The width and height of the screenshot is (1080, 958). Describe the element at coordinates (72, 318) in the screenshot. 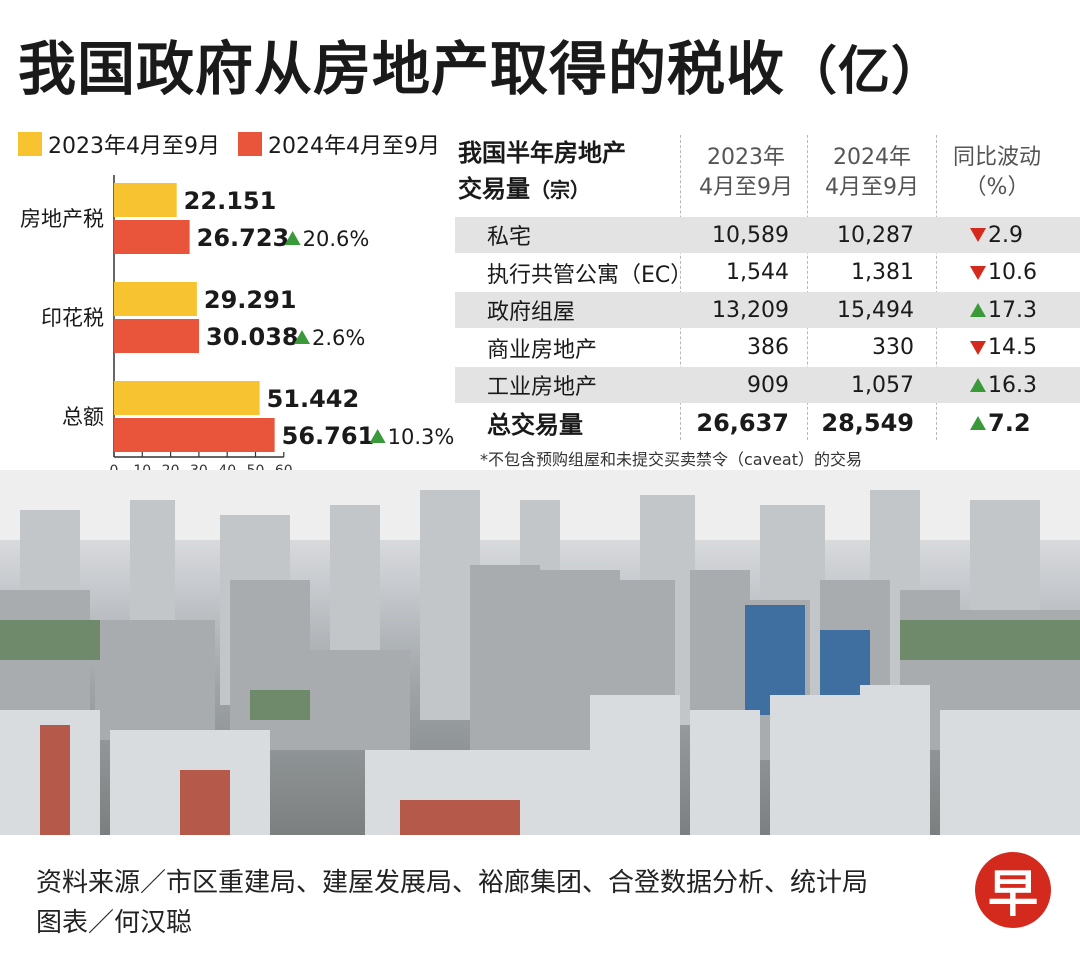

I see `category-label: 印花税` at that location.